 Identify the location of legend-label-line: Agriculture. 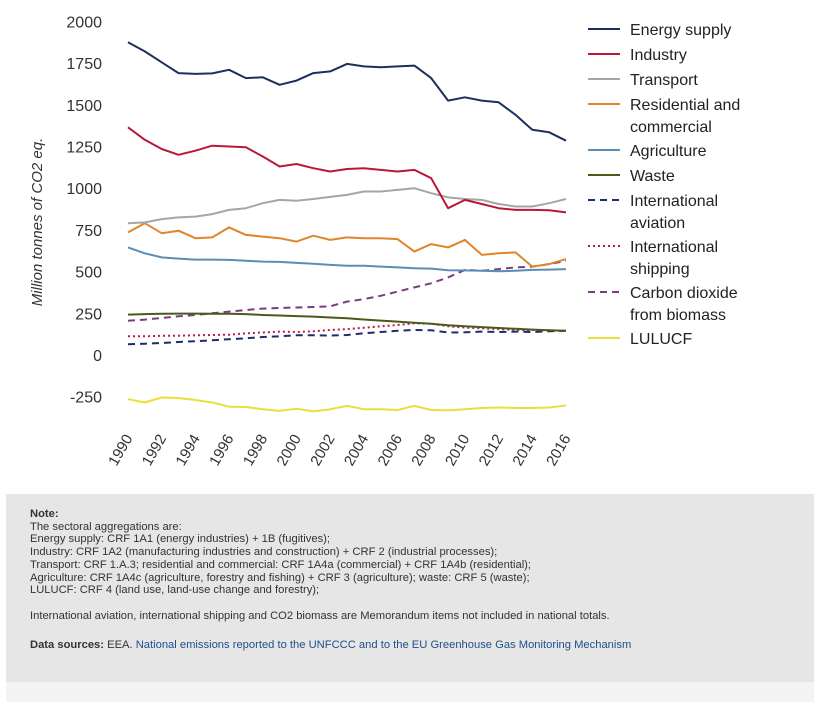
(668, 151).